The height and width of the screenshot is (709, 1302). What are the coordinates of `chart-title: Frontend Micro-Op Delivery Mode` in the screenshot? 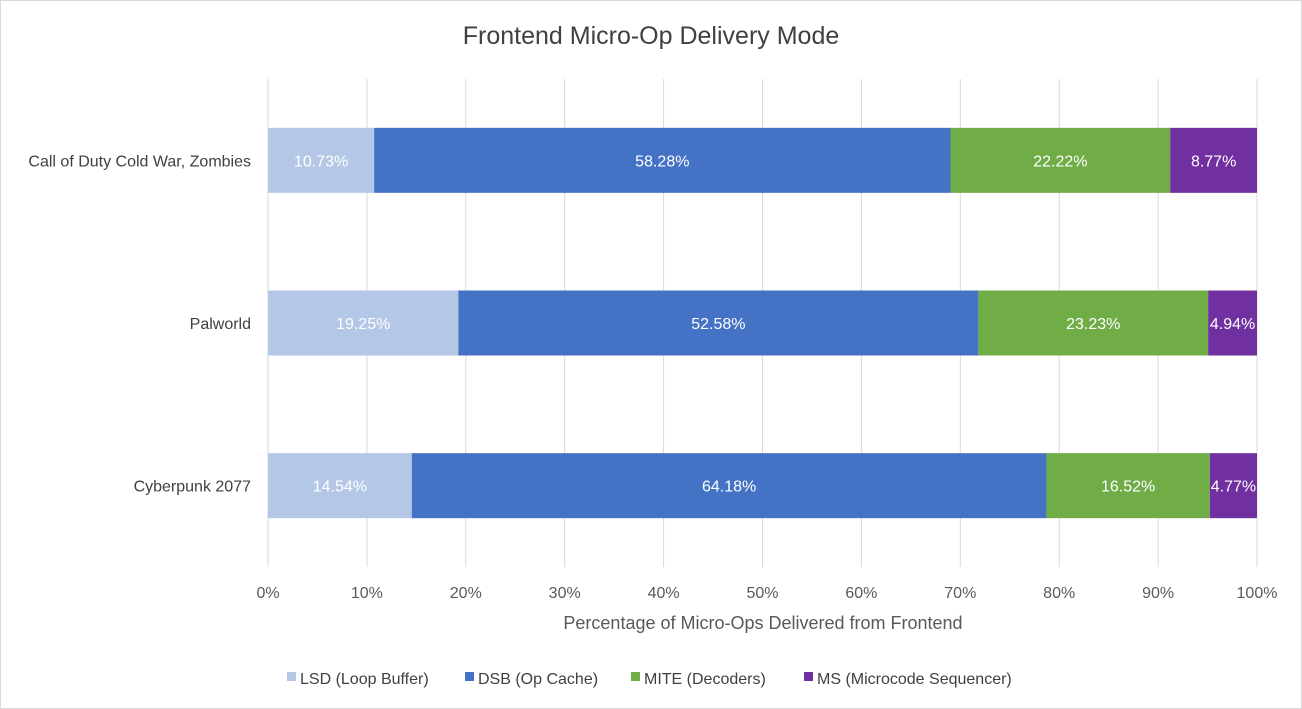 It's located at (651, 36).